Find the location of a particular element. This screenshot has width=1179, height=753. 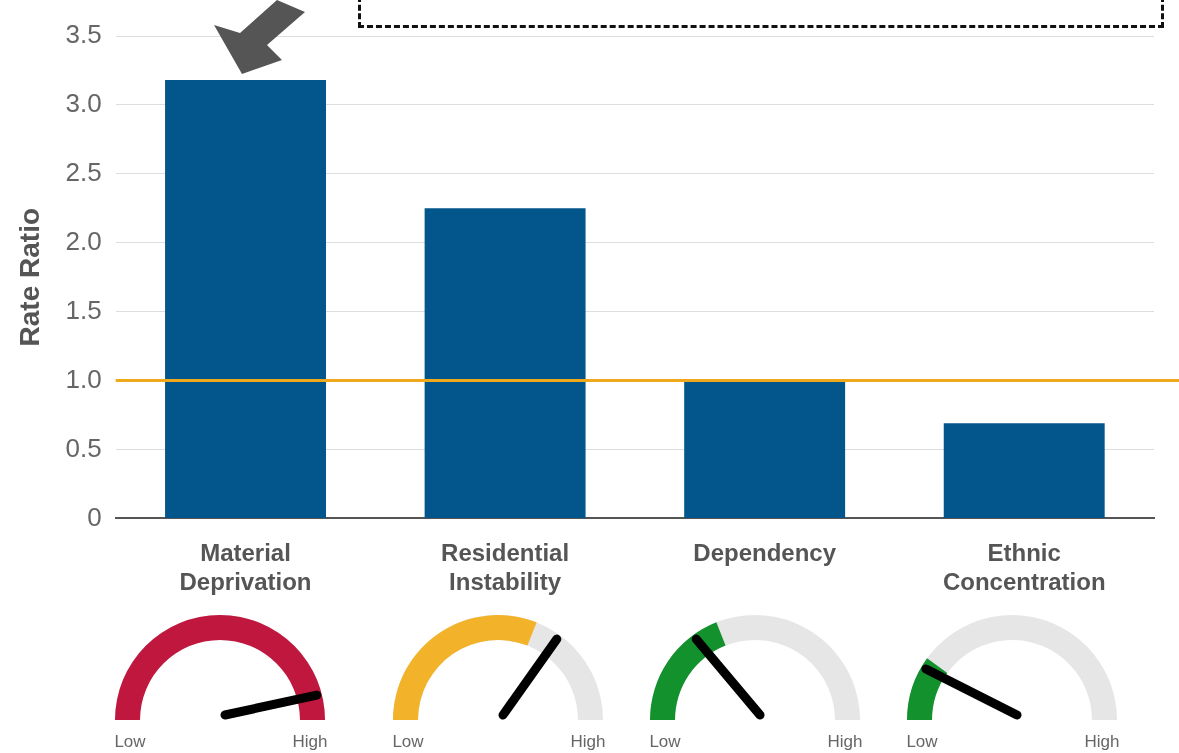

y-tick-label: 0.5 is located at coordinates (83, 447).